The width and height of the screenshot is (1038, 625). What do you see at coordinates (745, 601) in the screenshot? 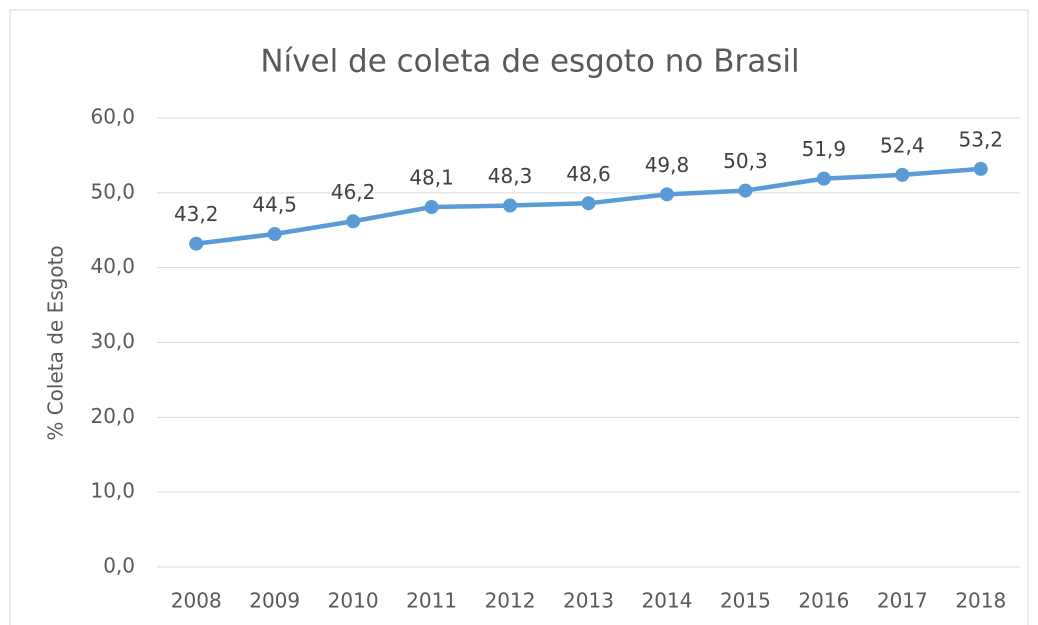
I see `x-tick-label: 2015` at bounding box center [745, 601].